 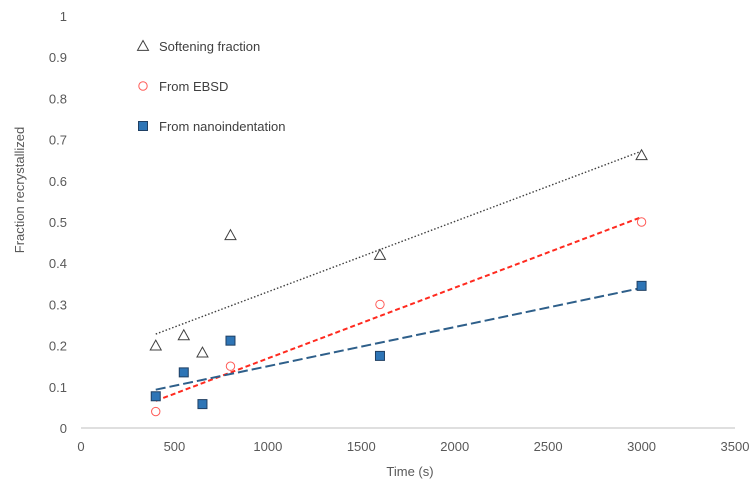 What do you see at coordinates (641, 446) in the screenshot?
I see `x-tick-label: 3000` at bounding box center [641, 446].